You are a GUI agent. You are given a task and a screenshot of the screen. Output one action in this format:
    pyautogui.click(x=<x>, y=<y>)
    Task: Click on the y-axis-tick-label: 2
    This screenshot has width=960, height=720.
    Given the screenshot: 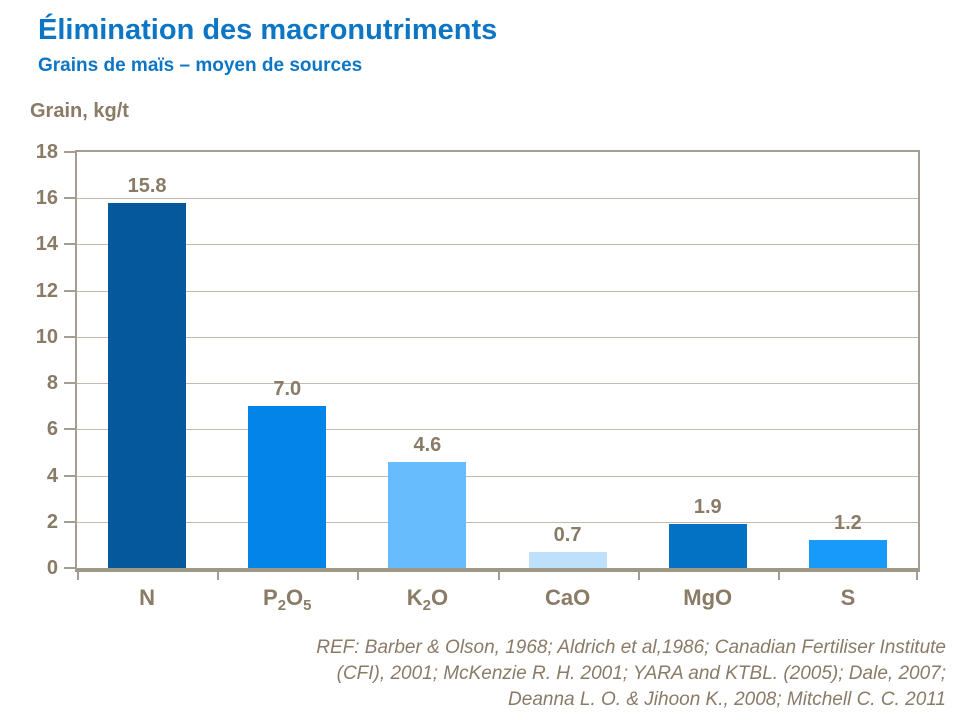 What is the action you would take?
    pyautogui.click(x=52, y=521)
    